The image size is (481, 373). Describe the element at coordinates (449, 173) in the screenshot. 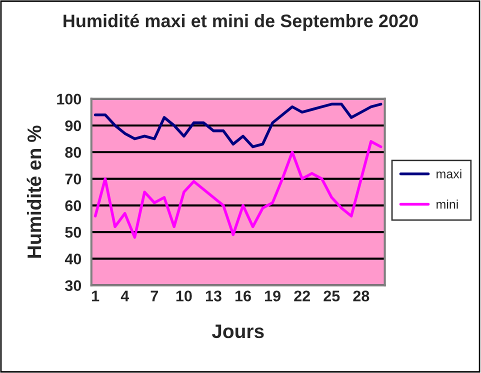

I see `legend-label: maxi` at that location.